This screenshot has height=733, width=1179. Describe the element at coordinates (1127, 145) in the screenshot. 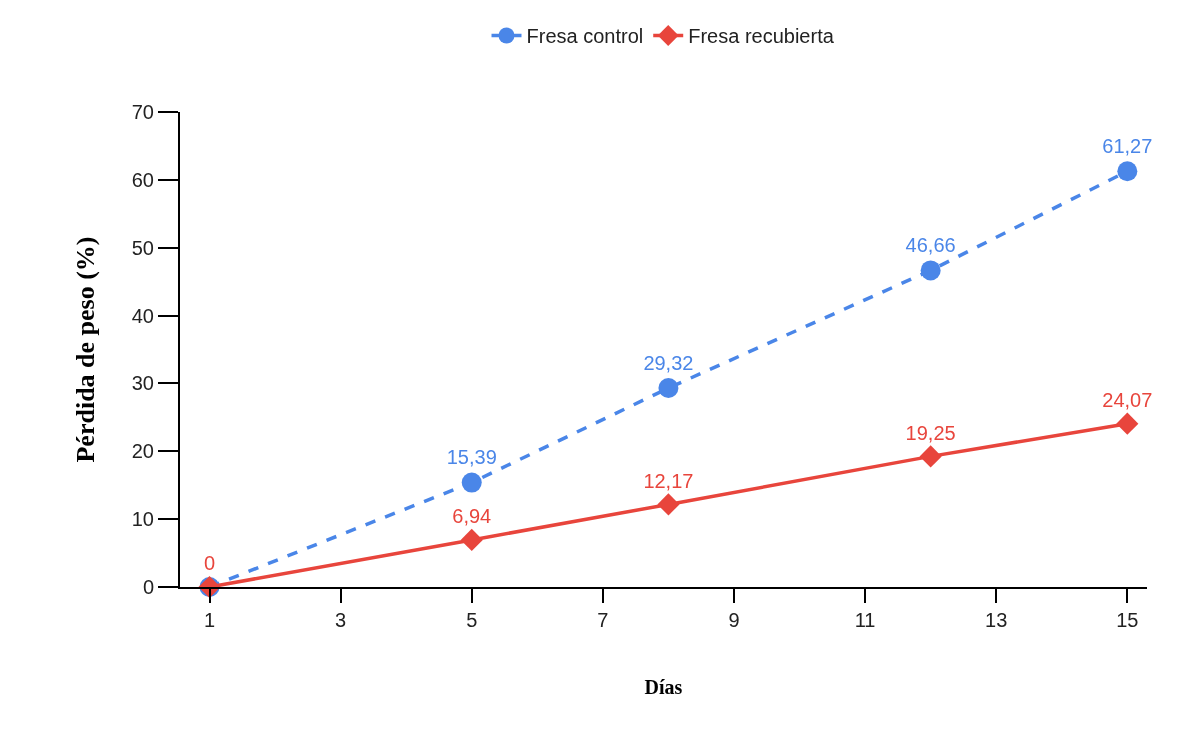

I see `data-label: 61,27` at that location.